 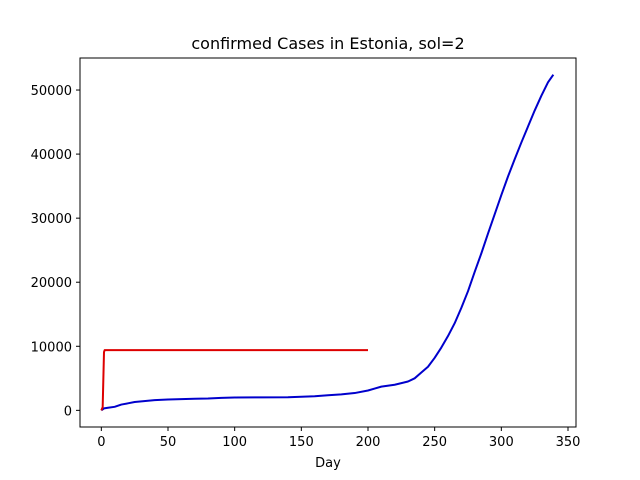 What do you see at coordinates (501, 442) in the screenshot?
I see `x-tick-label: 300` at bounding box center [501, 442].